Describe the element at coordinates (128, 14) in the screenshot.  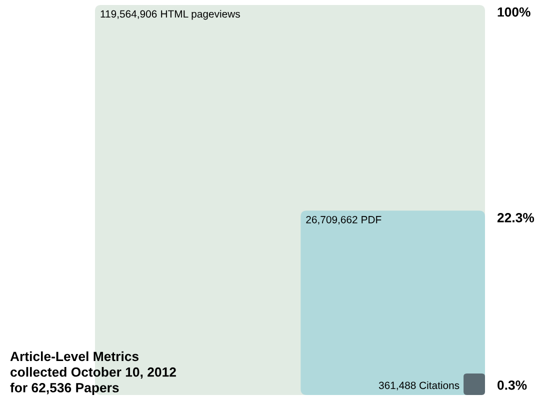
I see `data-label: 119,564,906` at that location.